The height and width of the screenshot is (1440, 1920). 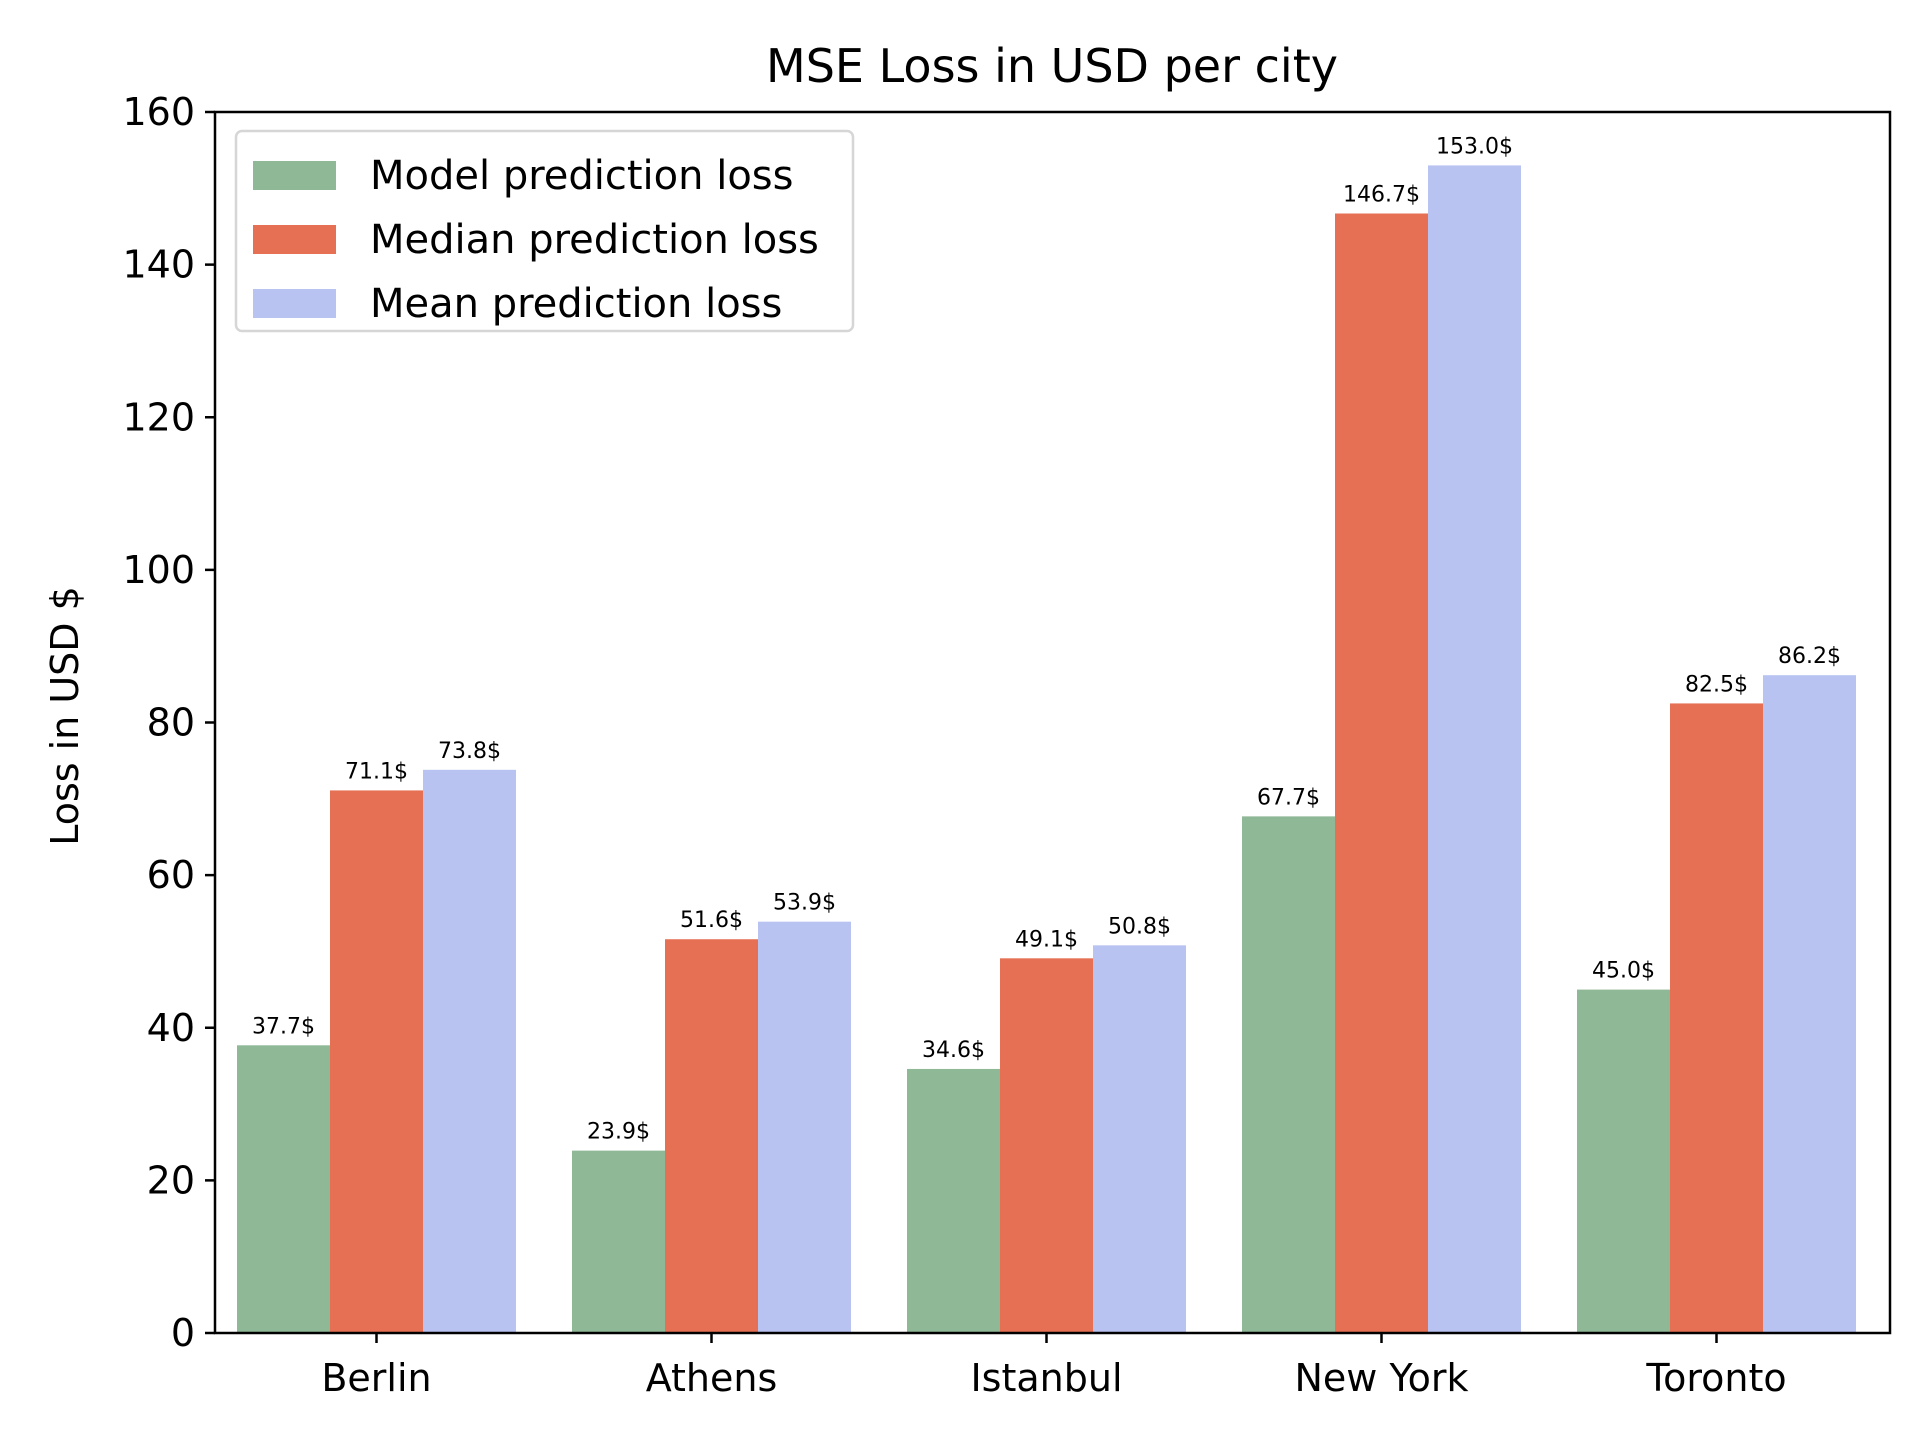 I want to click on bar-value-label: 153.0$, so click(x=1474, y=146).